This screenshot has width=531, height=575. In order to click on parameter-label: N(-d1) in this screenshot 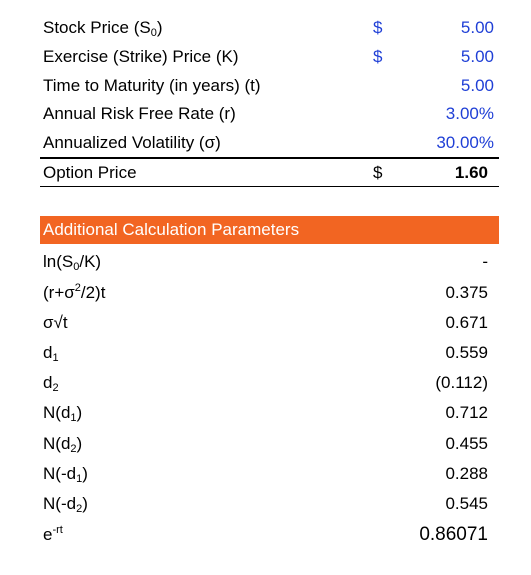, I will do `click(65, 474)`.